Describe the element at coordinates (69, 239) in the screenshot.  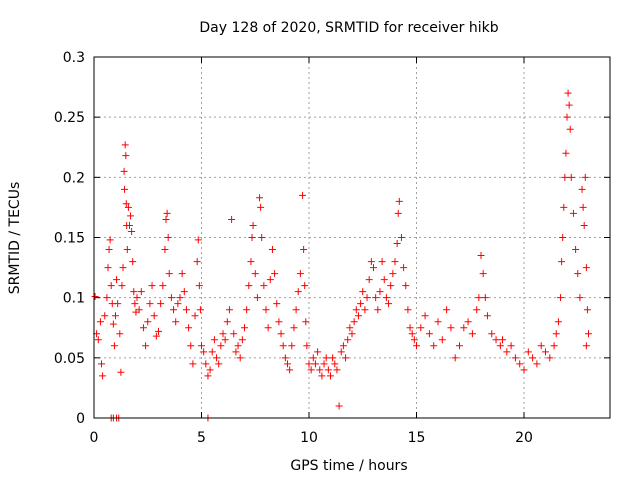
I see `y-tick-label: 0.15` at that location.